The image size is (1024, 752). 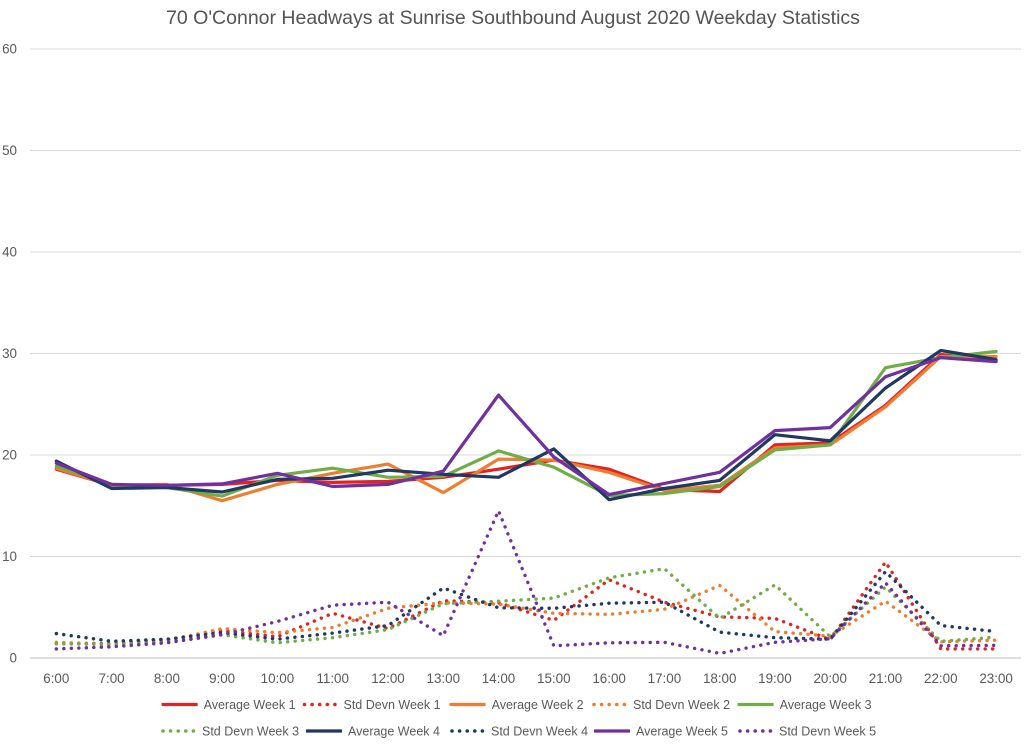 I want to click on svg-text: 60, so click(x=9, y=49).